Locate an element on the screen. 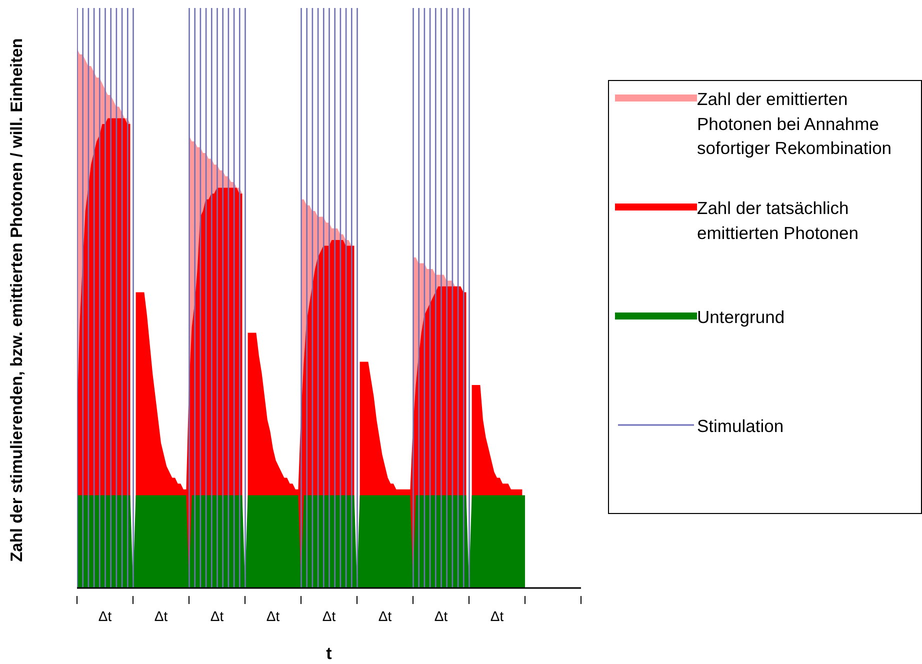  legend-label: Stimulation is located at coordinates (741, 426).